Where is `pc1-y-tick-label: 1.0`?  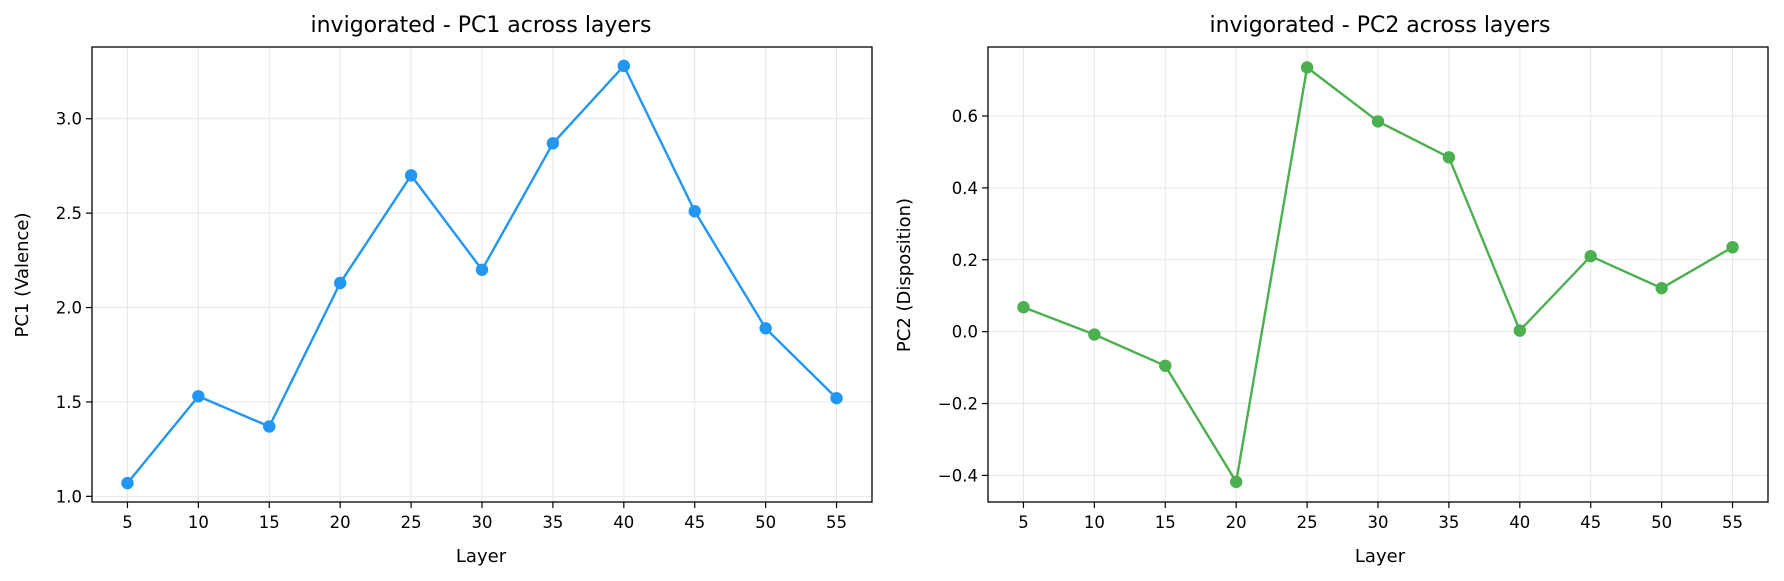 pc1-y-tick-label: 1.0 is located at coordinates (69, 496).